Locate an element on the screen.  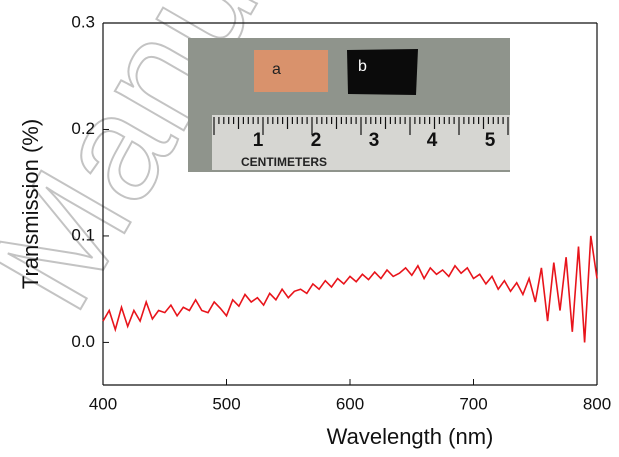
x-tick-label: 500 is located at coordinates (226, 403).